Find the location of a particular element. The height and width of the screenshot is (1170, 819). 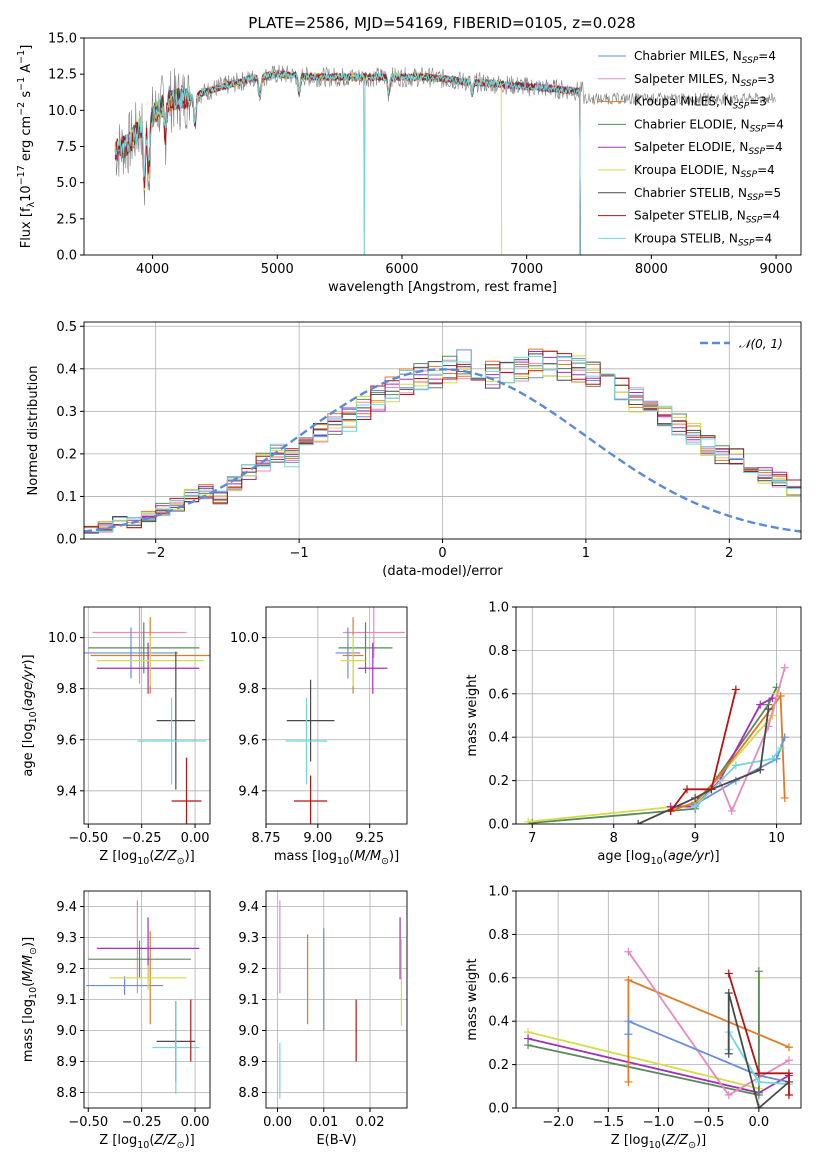

xtick-label: 0.0 is located at coordinates (759, 1122).